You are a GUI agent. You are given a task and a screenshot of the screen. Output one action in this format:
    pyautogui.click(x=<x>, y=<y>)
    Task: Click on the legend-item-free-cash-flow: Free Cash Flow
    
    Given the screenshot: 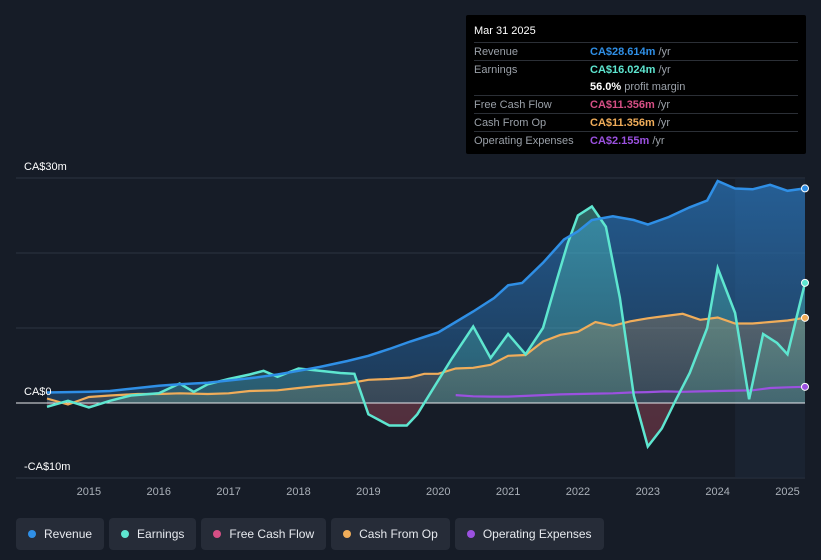 What is the action you would take?
    pyautogui.click(x=264, y=534)
    